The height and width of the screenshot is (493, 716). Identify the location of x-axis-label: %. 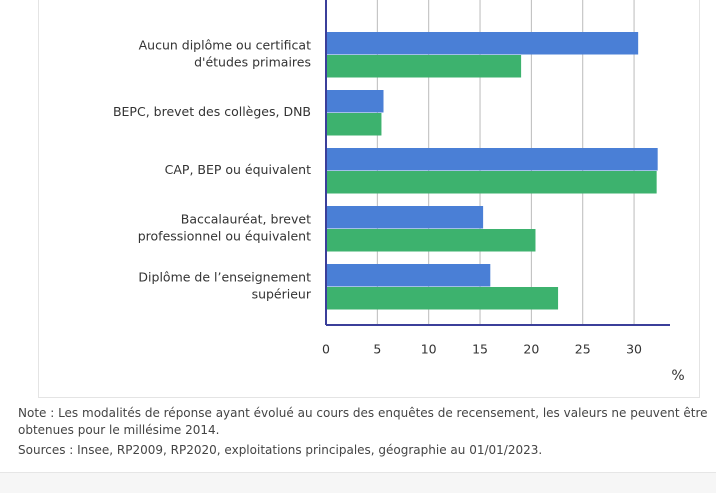
(677, 376).